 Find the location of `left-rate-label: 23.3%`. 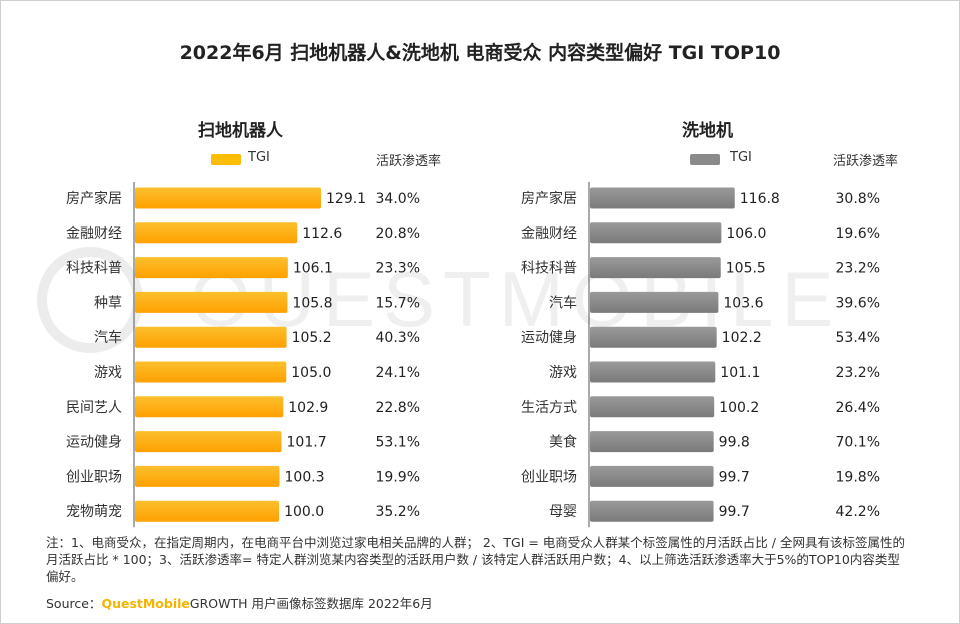

left-rate-label: 23.3% is located at coordinates (398, 269).